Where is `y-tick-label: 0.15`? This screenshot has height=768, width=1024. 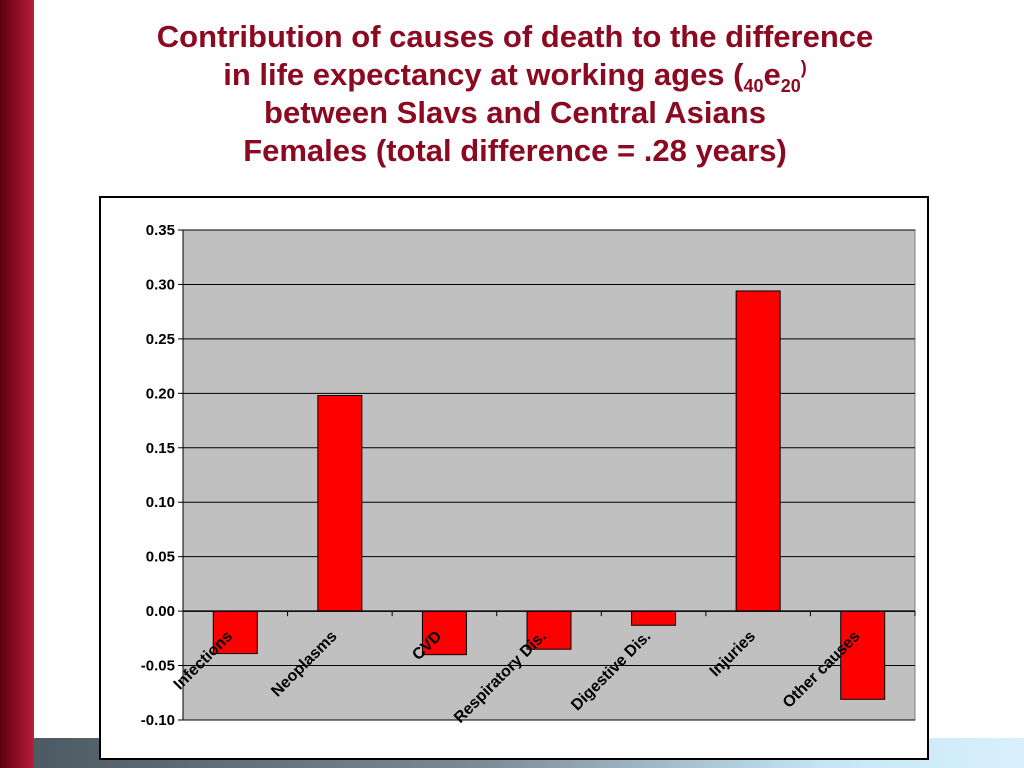 y-tick-label: 0.15 is located at coordinates (160, 448).